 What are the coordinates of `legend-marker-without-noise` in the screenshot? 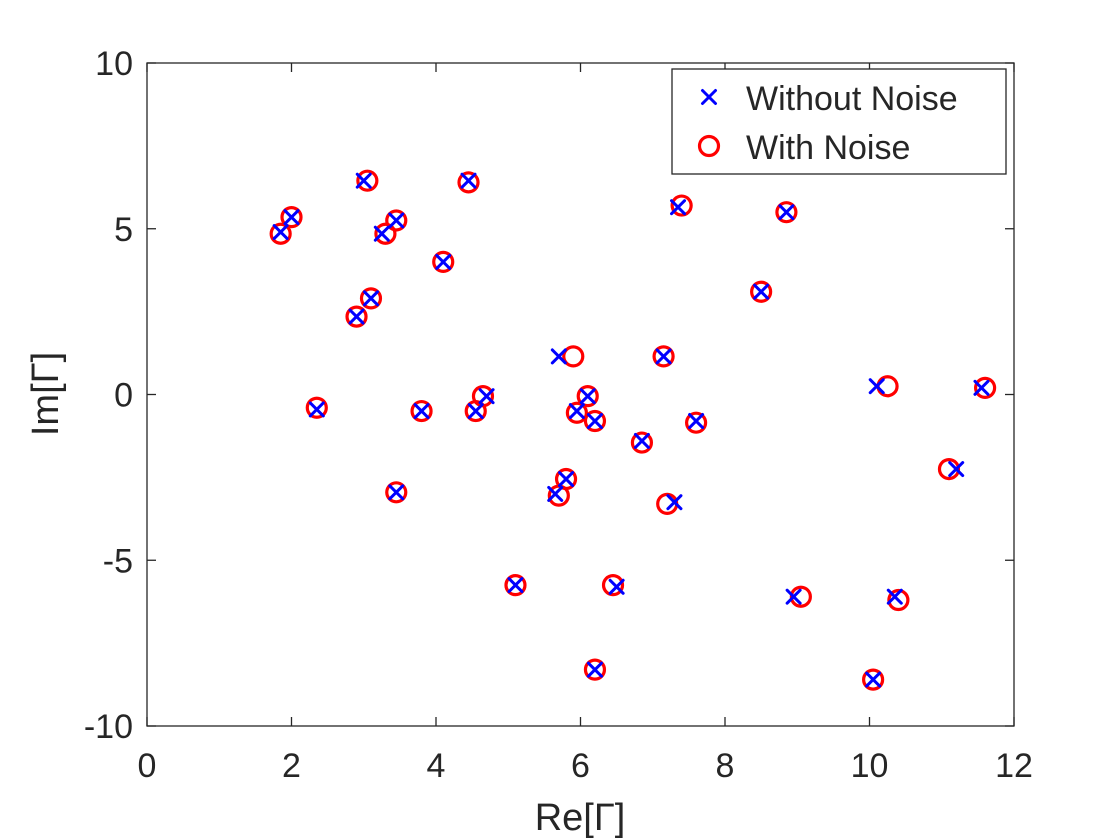 It's located at (709, 97).